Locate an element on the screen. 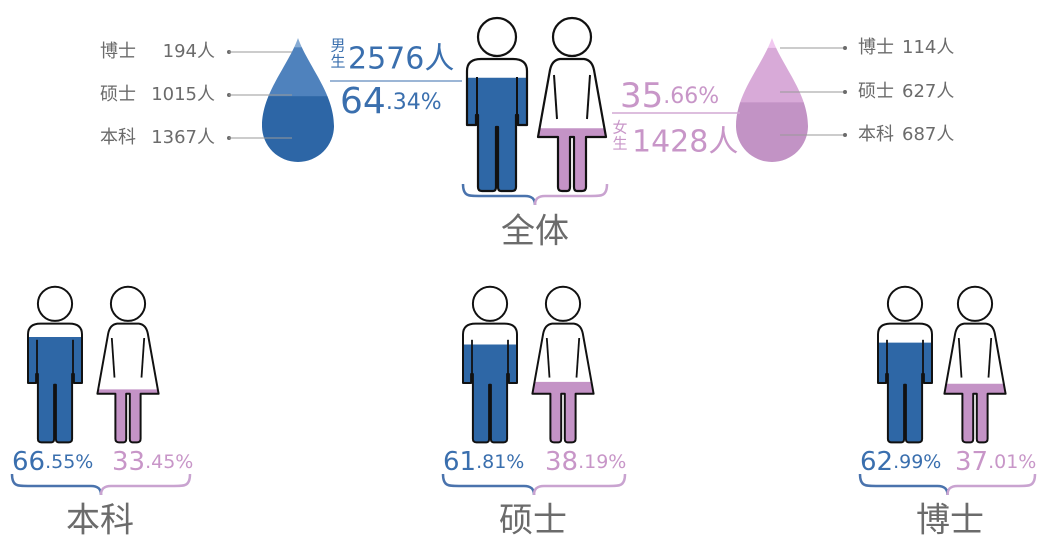  breakdown-count: 114人 is located at coordinates (928, 47).